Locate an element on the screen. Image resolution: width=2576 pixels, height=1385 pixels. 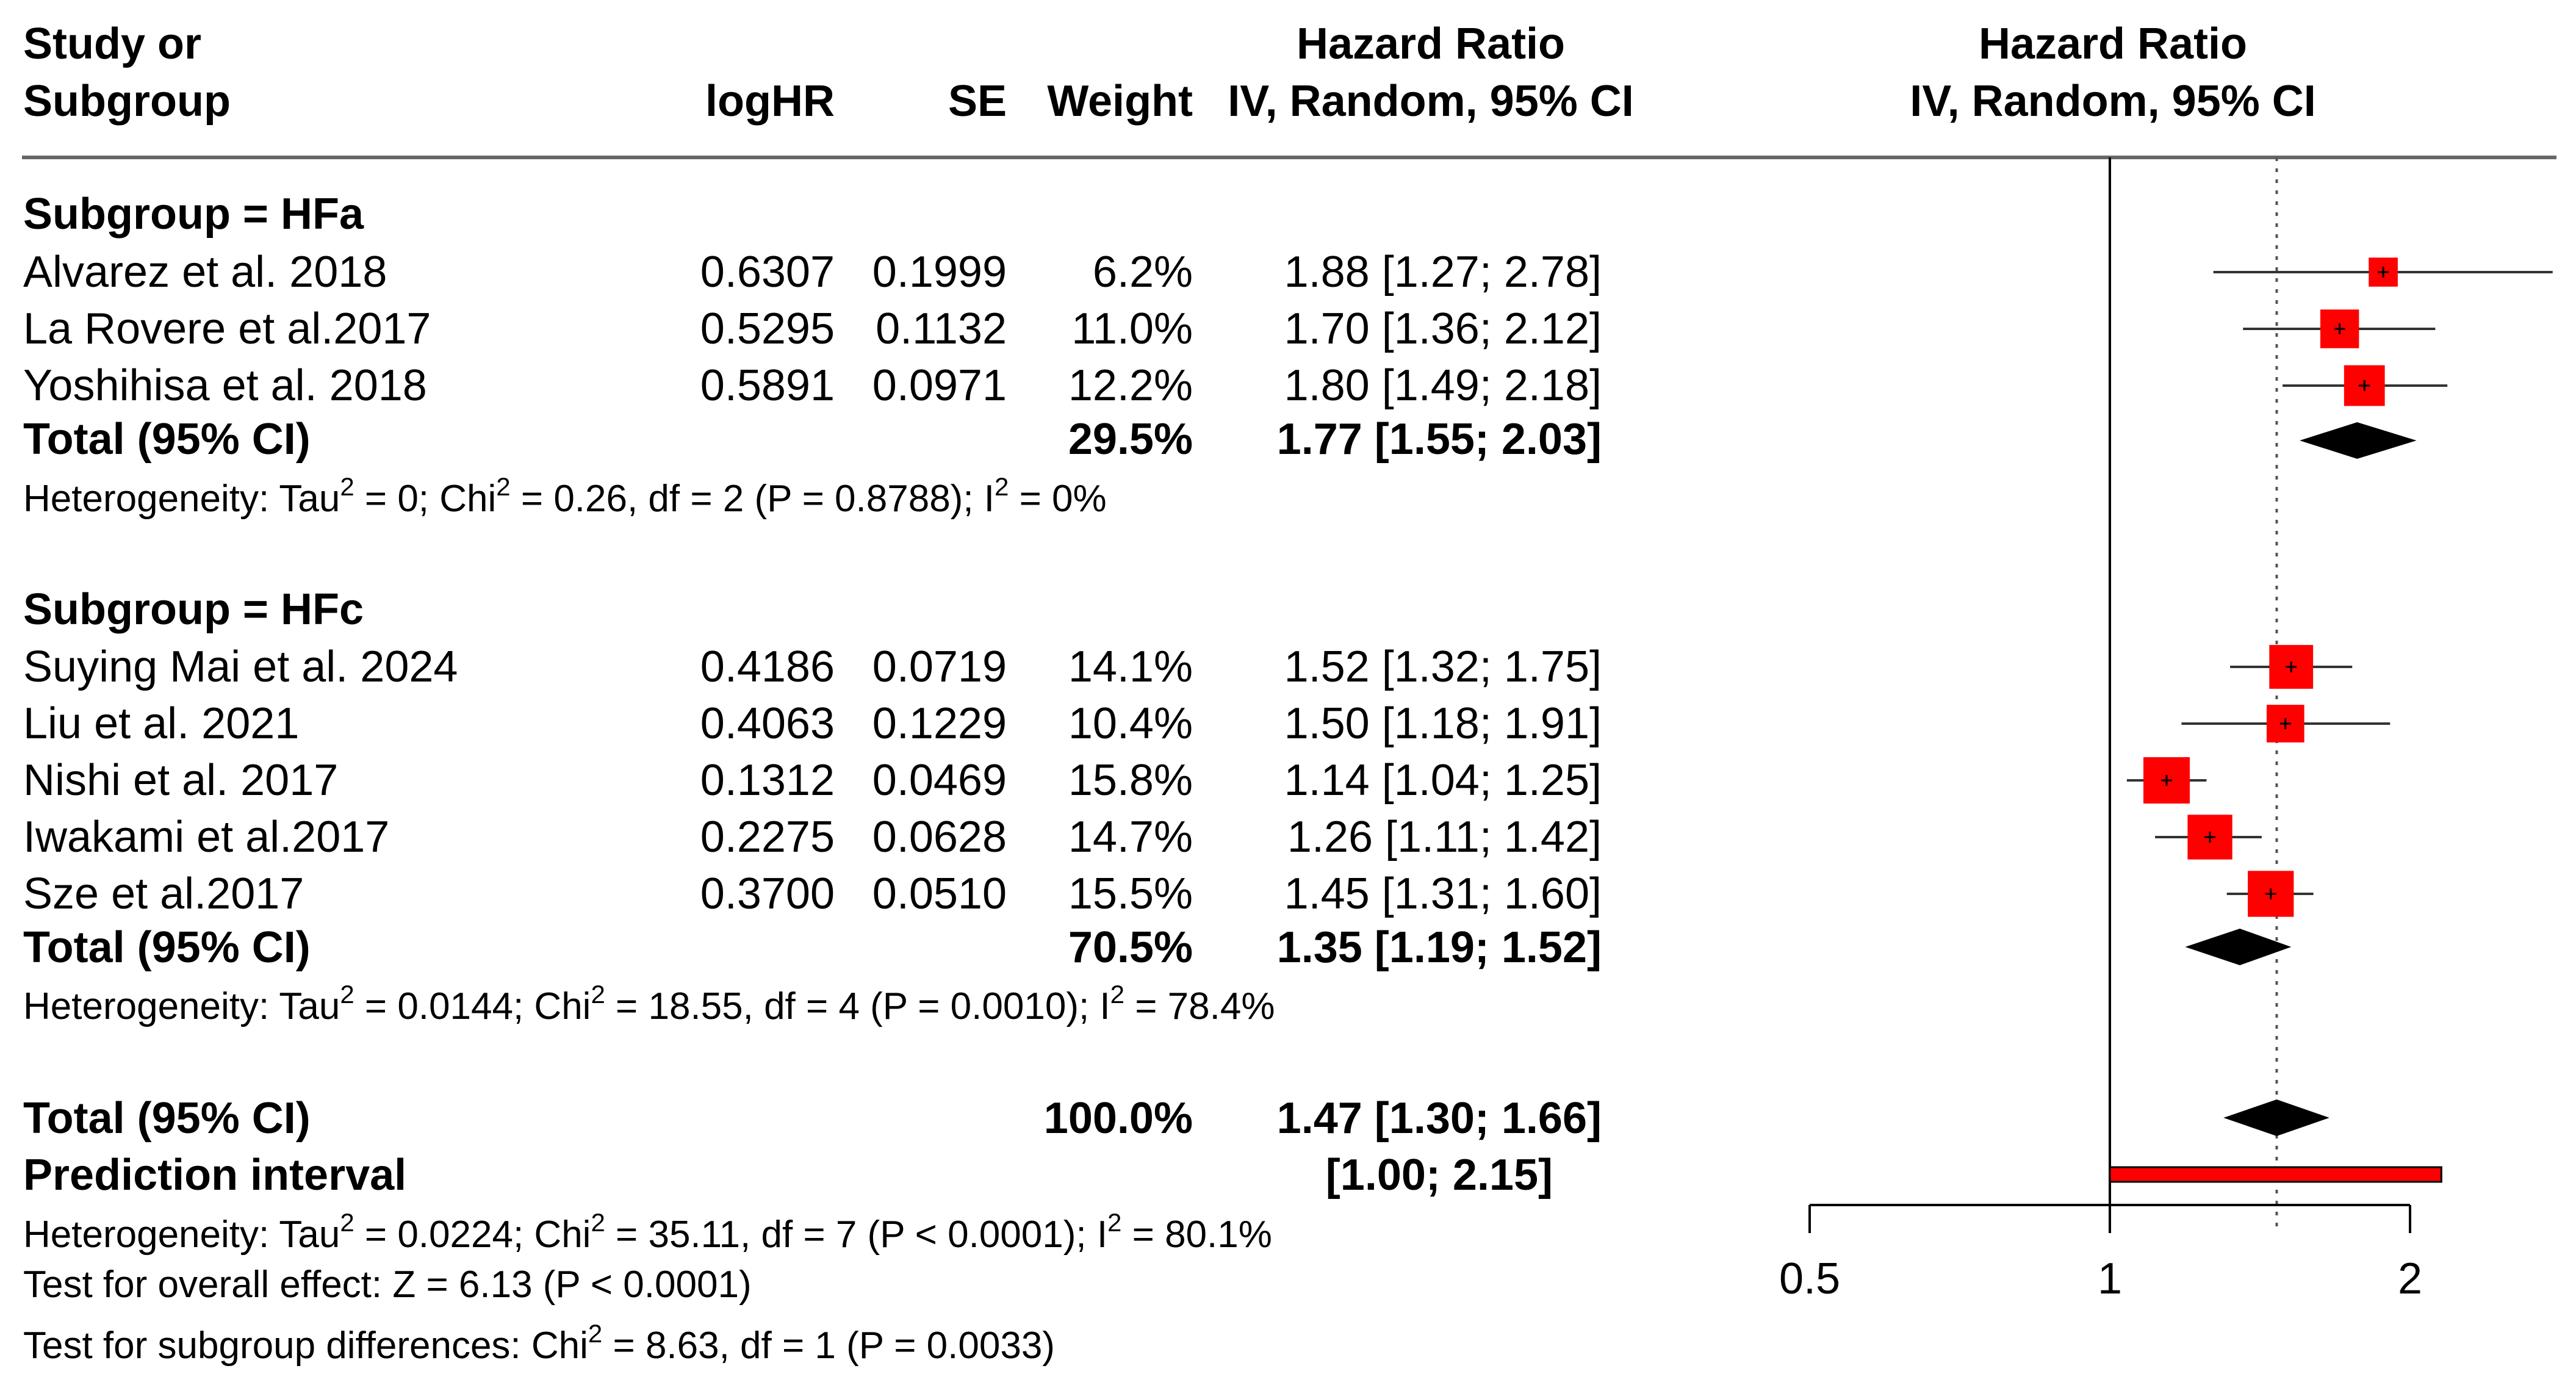
subgroup-diamond-hfa is located at coordinates (2358, 440).